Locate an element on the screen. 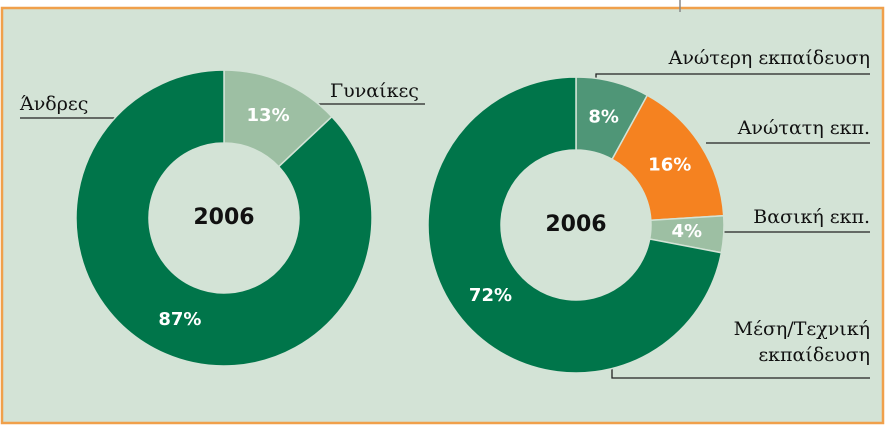  data-label: 13% is located at coordinates (268, 115).